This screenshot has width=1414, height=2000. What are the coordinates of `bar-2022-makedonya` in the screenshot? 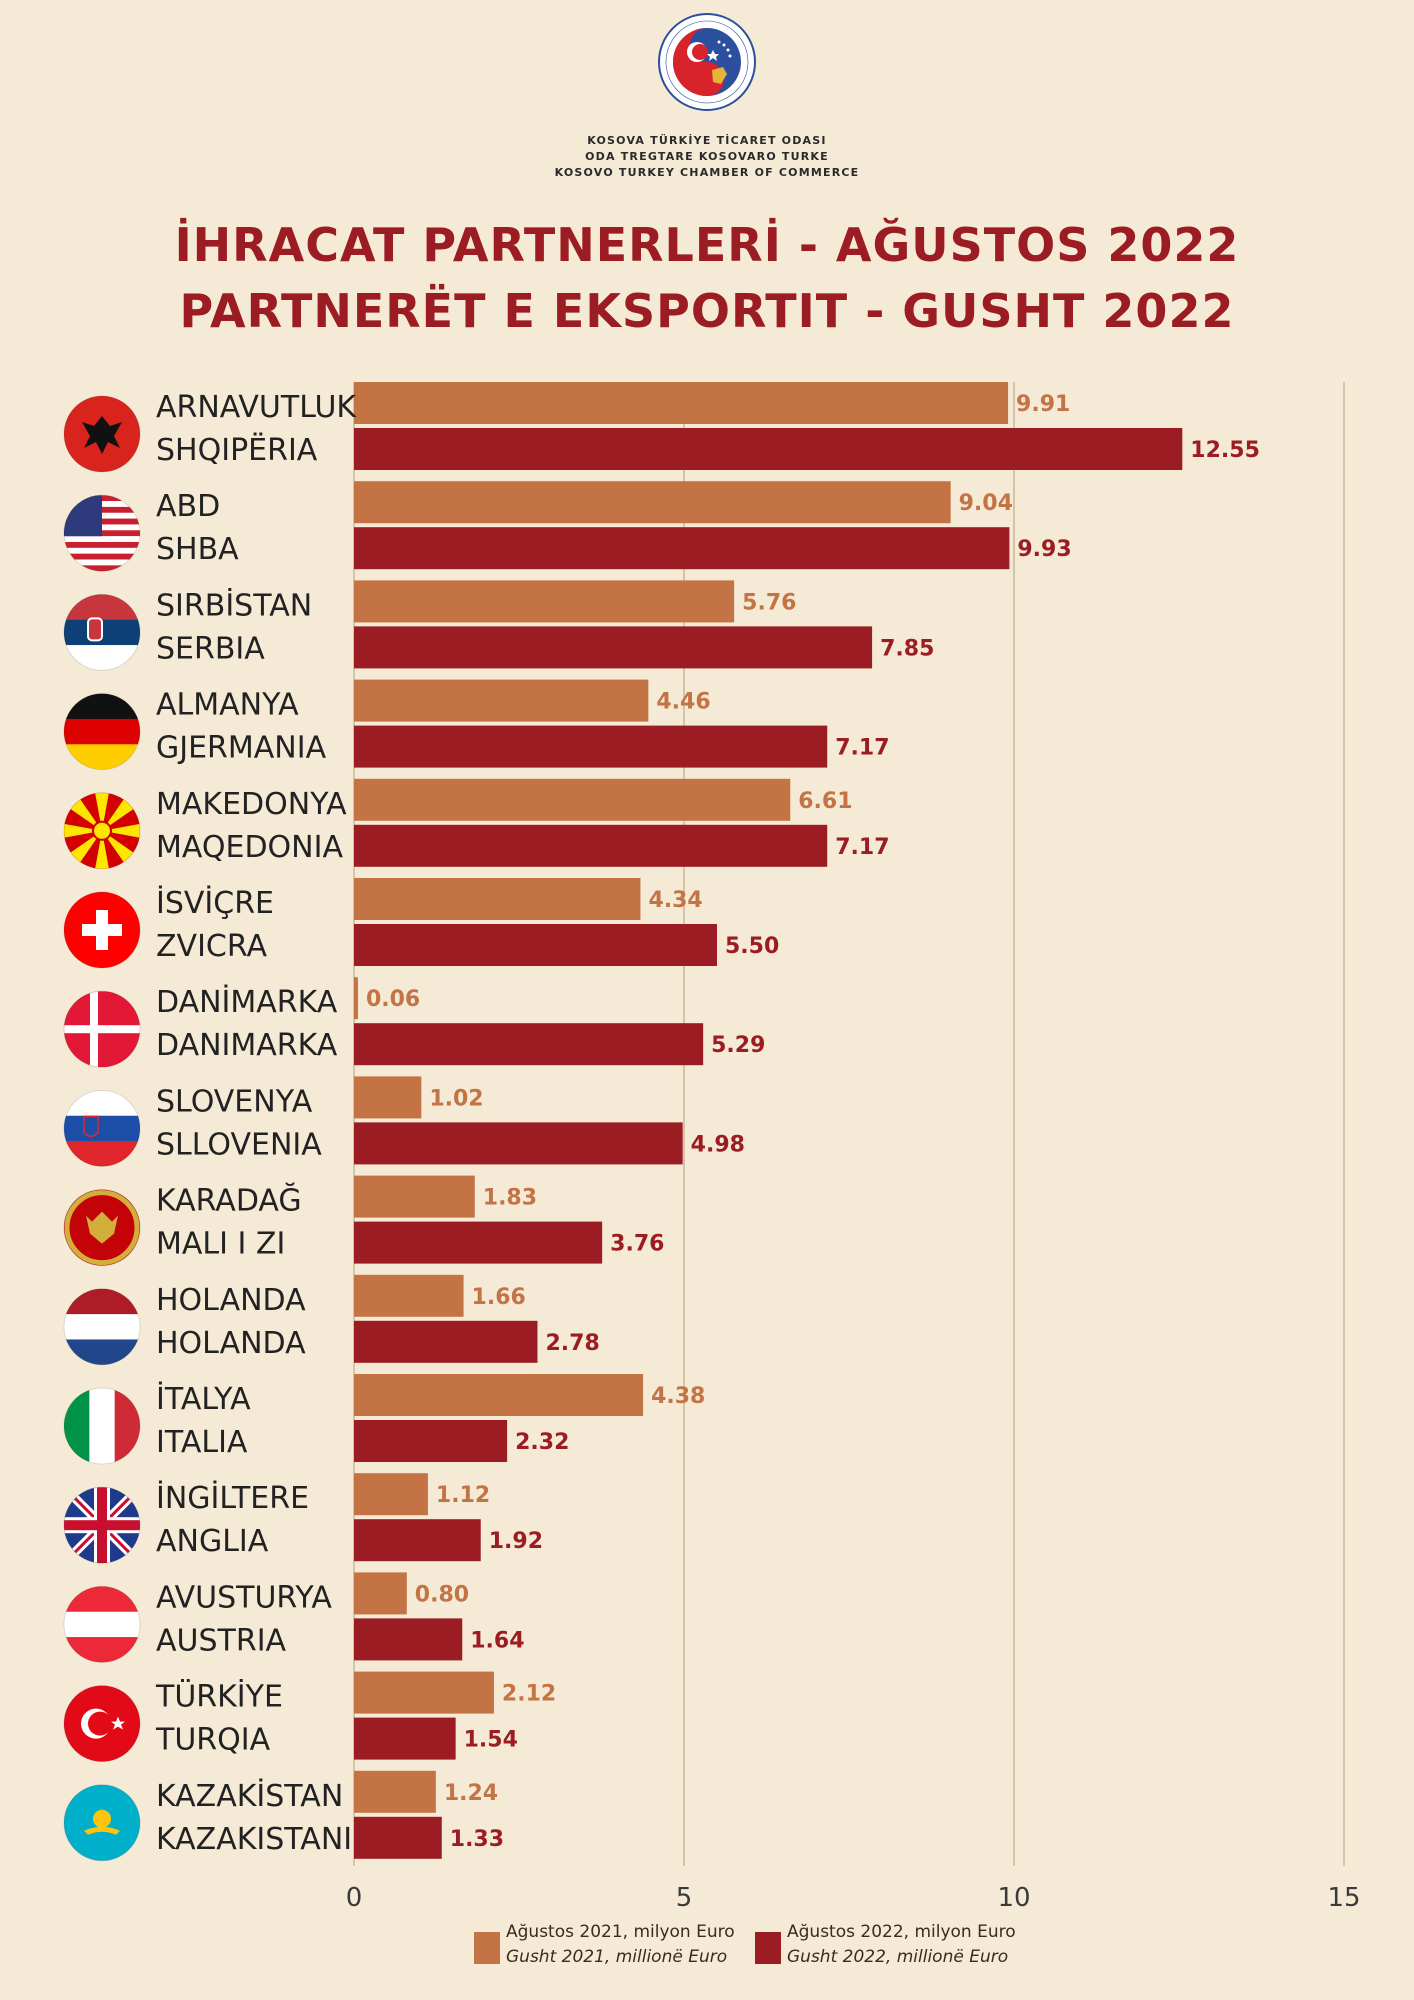 It's located at (591, 845).